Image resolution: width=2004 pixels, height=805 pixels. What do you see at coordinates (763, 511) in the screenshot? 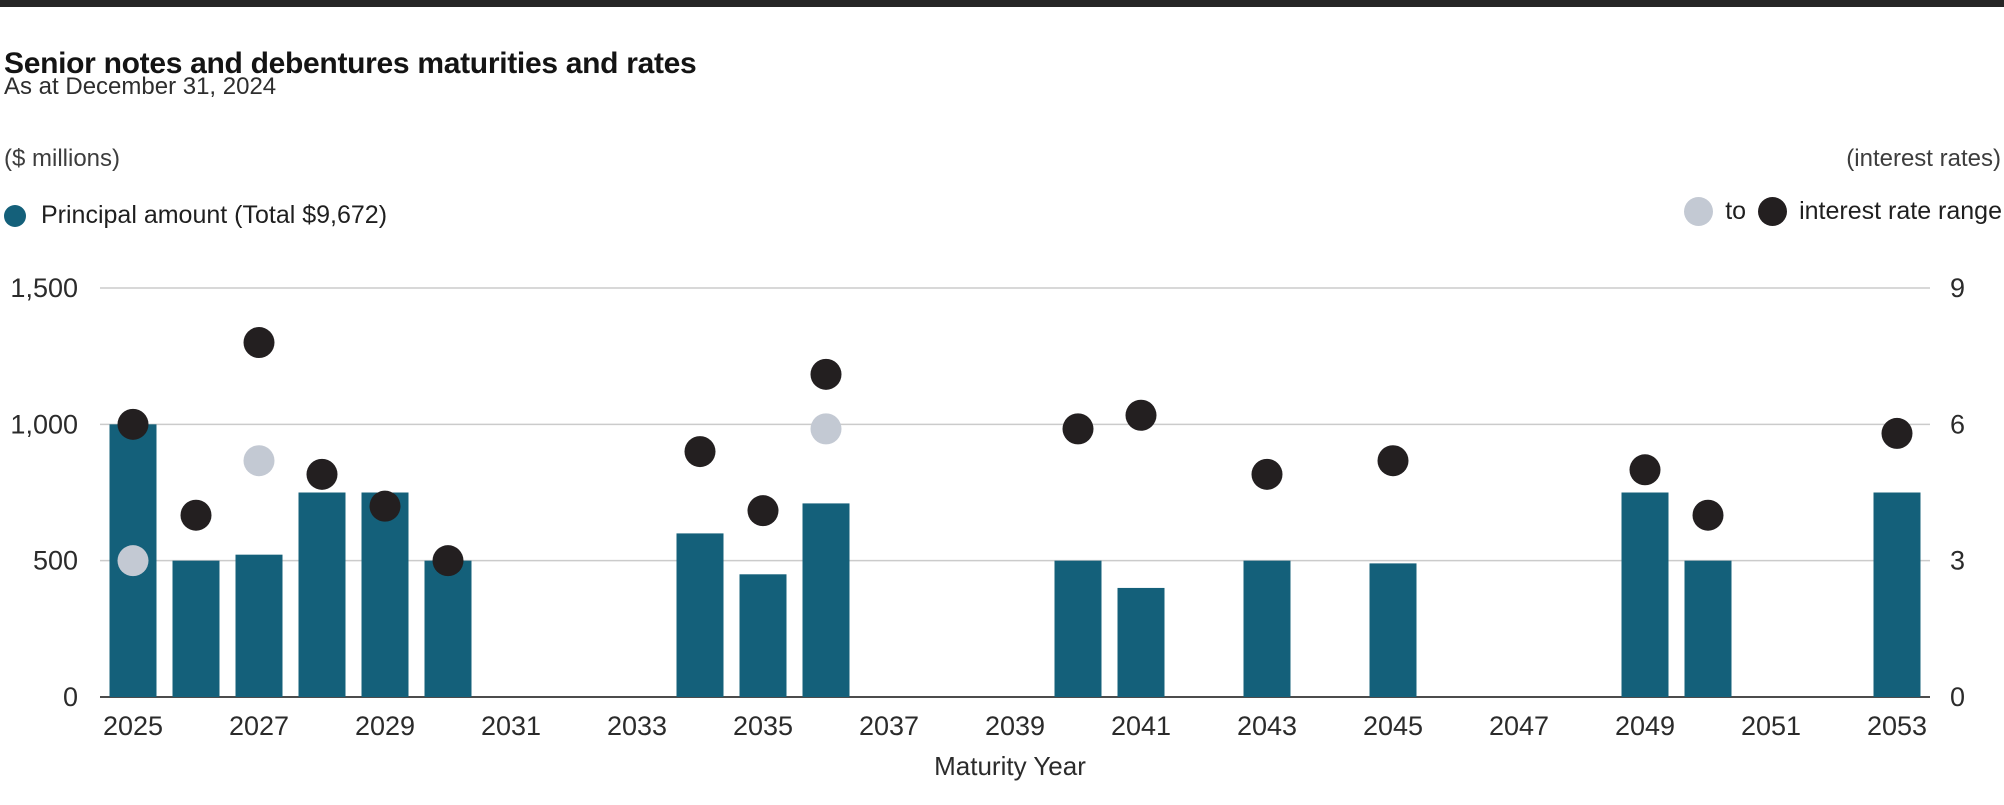
I see `rate-high-dot-2035` at bounding box center [763, 511].